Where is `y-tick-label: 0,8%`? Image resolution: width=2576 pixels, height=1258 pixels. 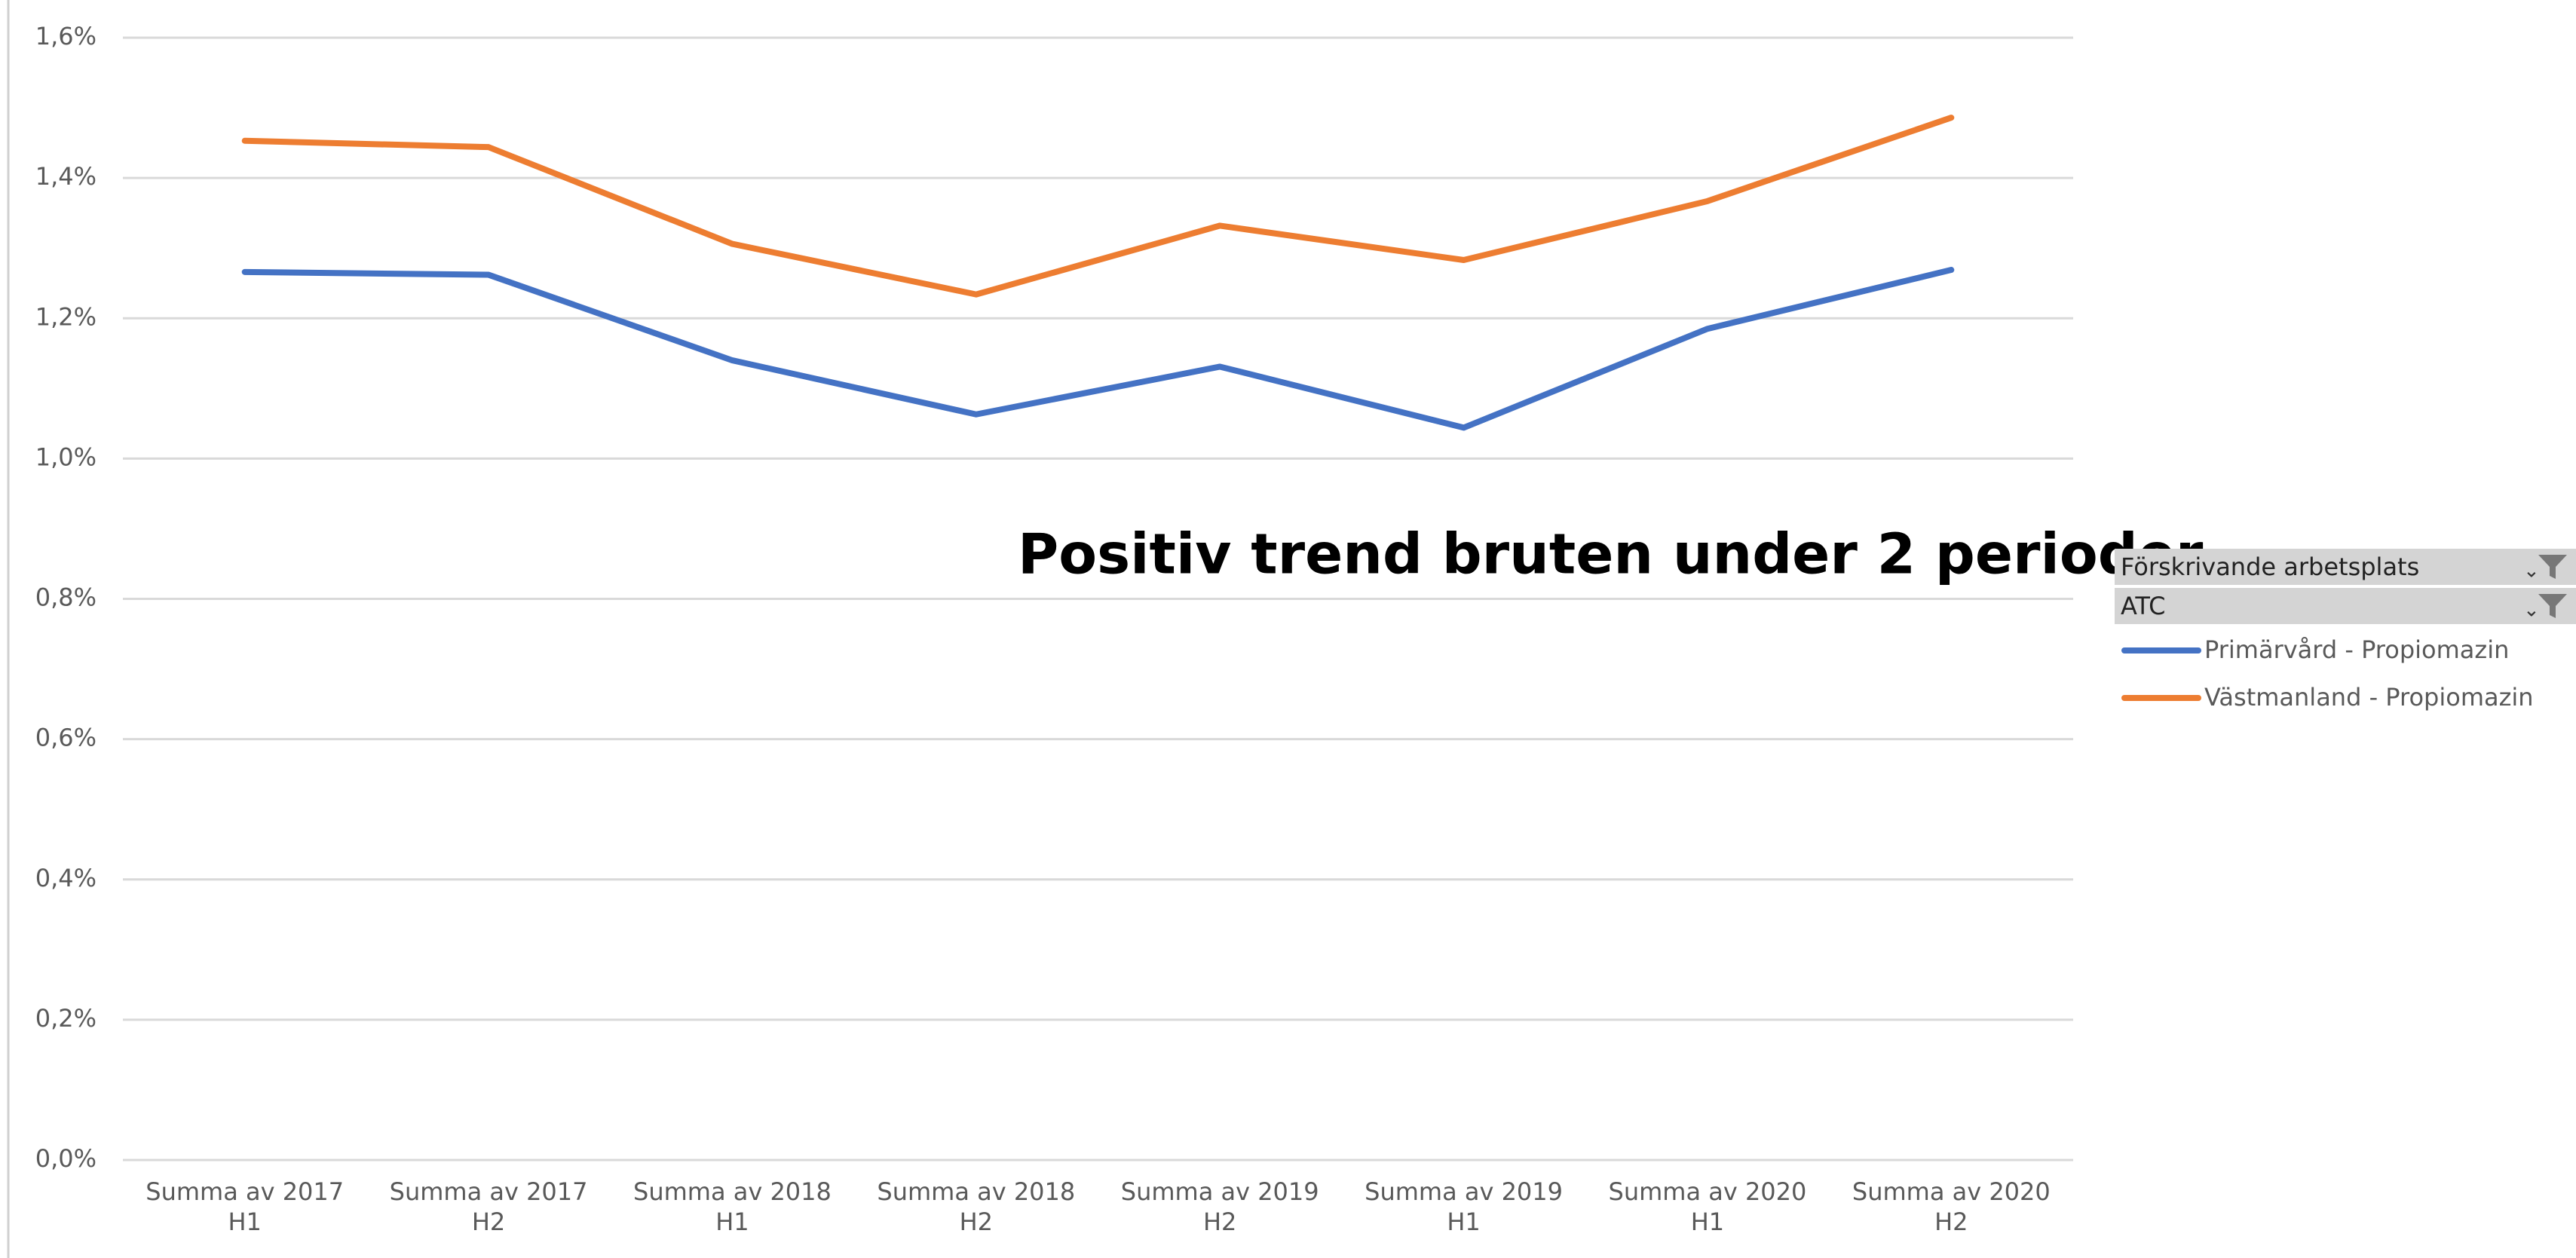 y-tick-label: 0,8% is located at coordinates (65, 597).